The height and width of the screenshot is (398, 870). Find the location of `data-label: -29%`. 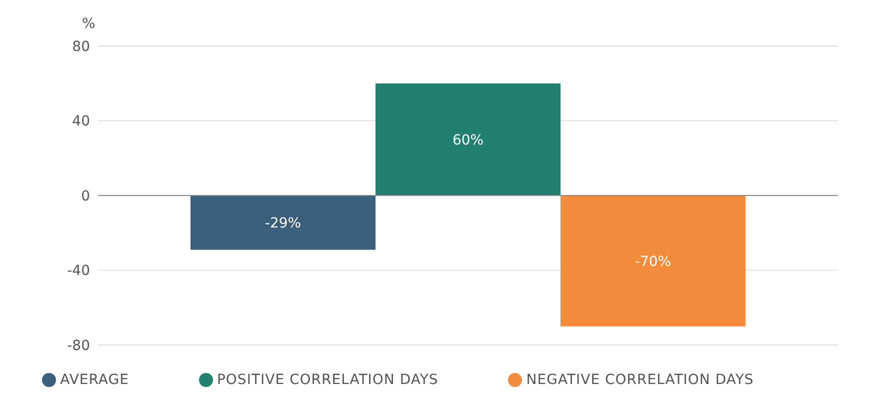

data-label: -29% is located at coordinates (283, 224).